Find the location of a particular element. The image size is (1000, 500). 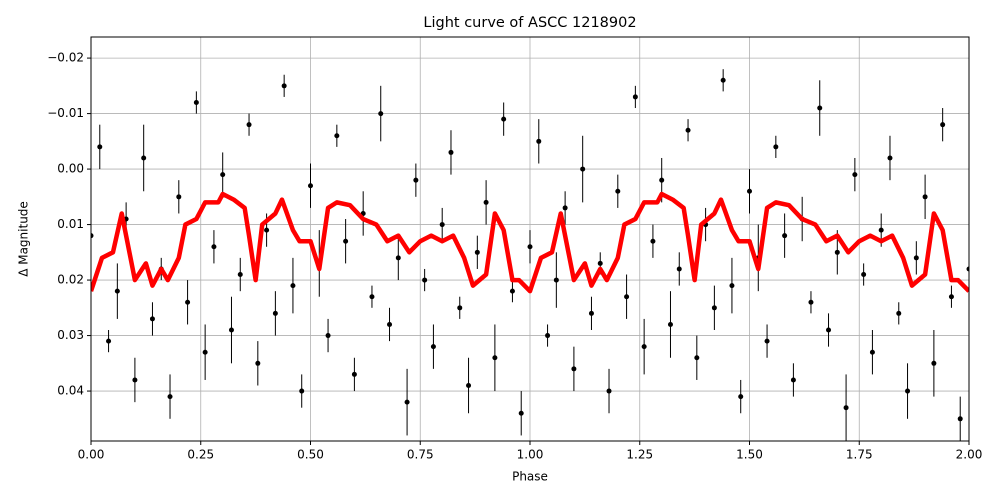

y-tick-label: 0.01 is located at coordinates (70, 224).